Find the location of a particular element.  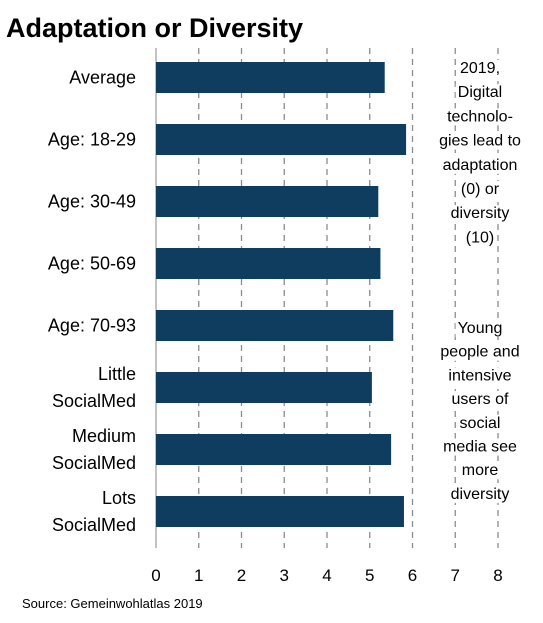

annotation-line: users of is located at coordinates (480, 399).